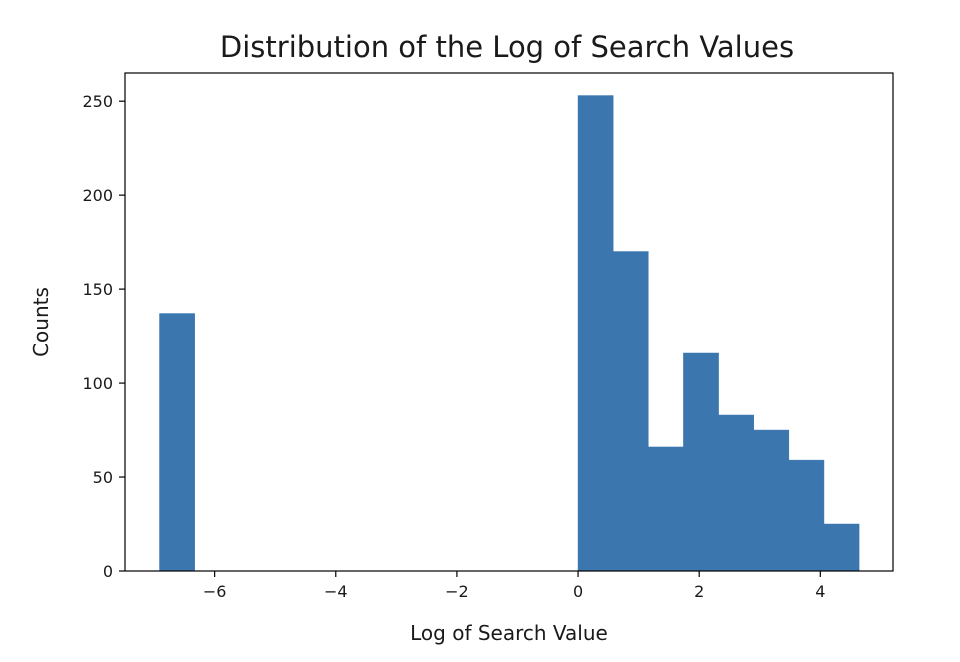 This screenshot has height=662, width=960. Describe the element at coordinates (578, 591) in the screenshot. I see `x-tick-label: 0` at that location.